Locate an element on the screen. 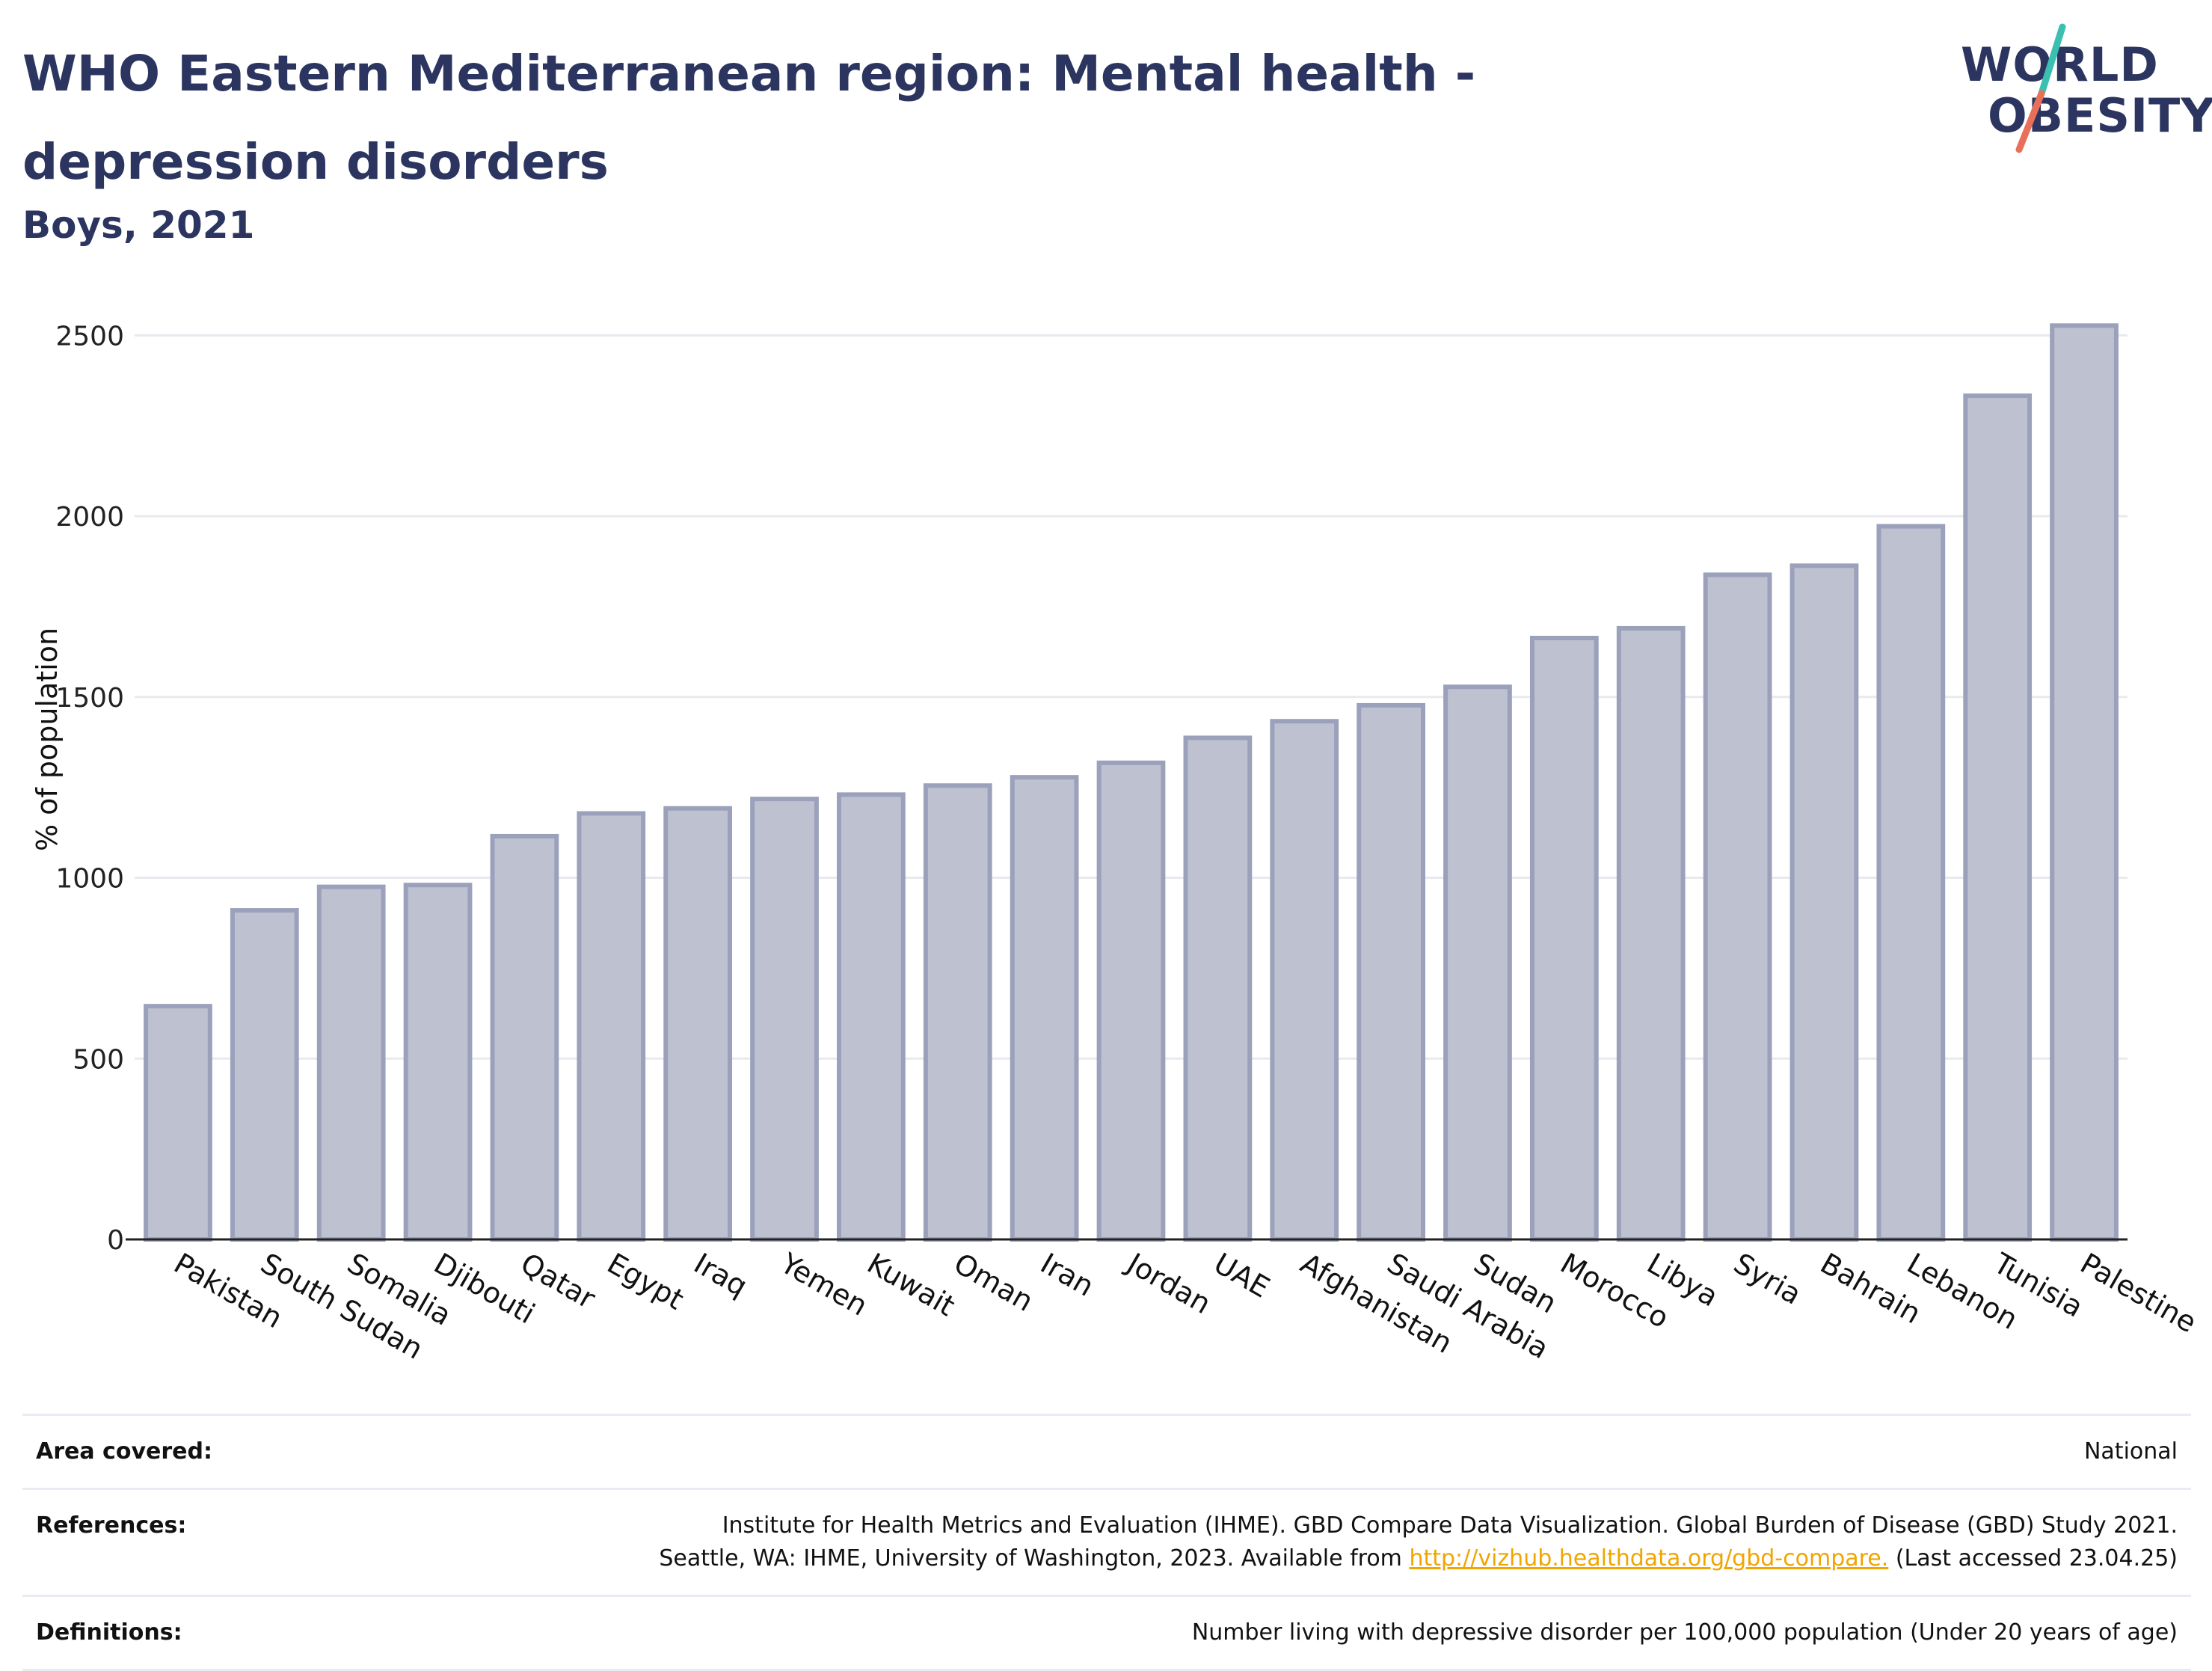  bar-bahrain is located at coordinates (1824, 902).